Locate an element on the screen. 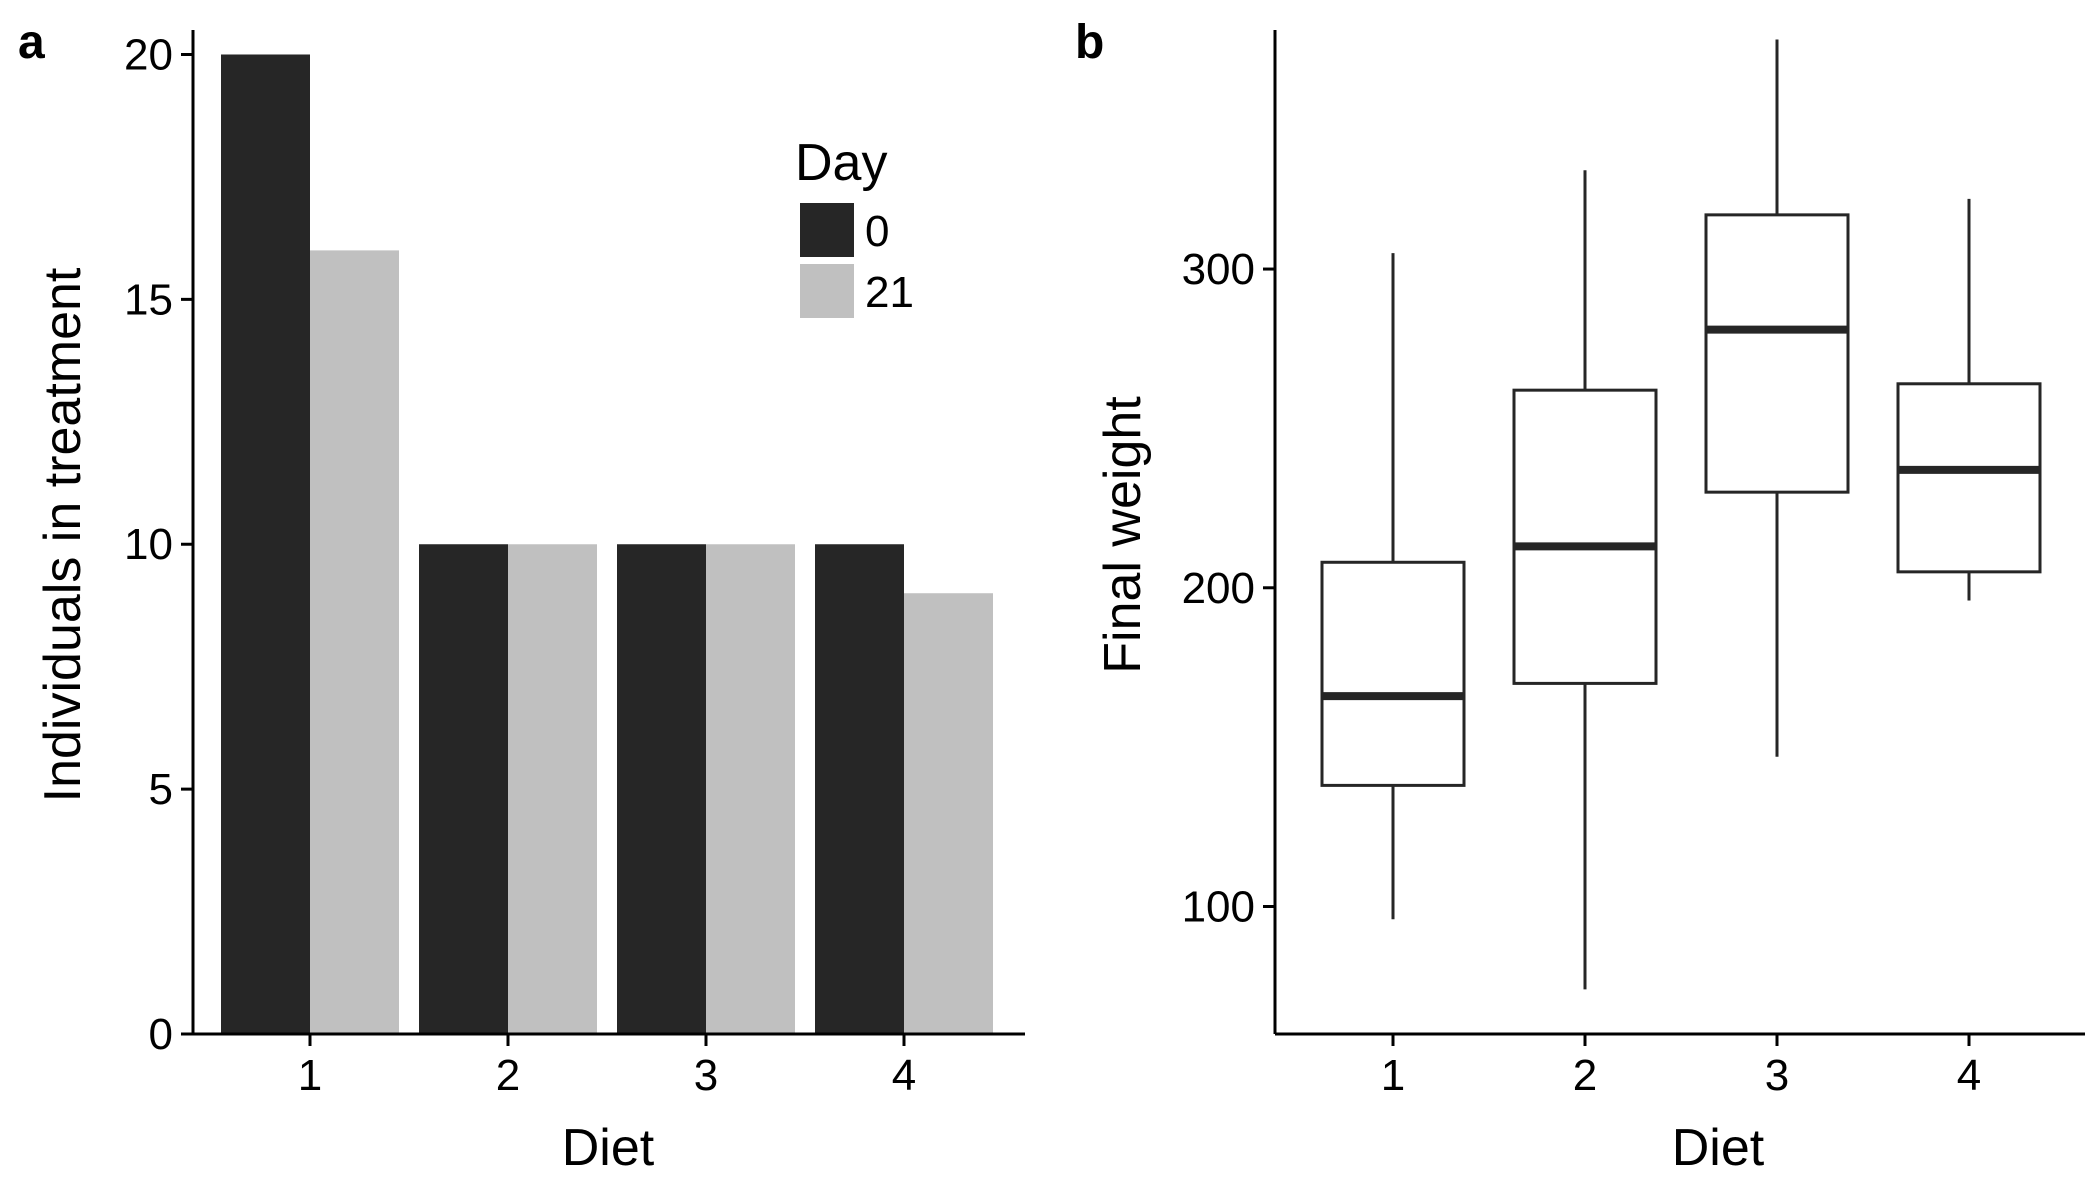 This screenshot has width=2100, height=1200. panel-b-label: b is located at coordinates (1089, 42).